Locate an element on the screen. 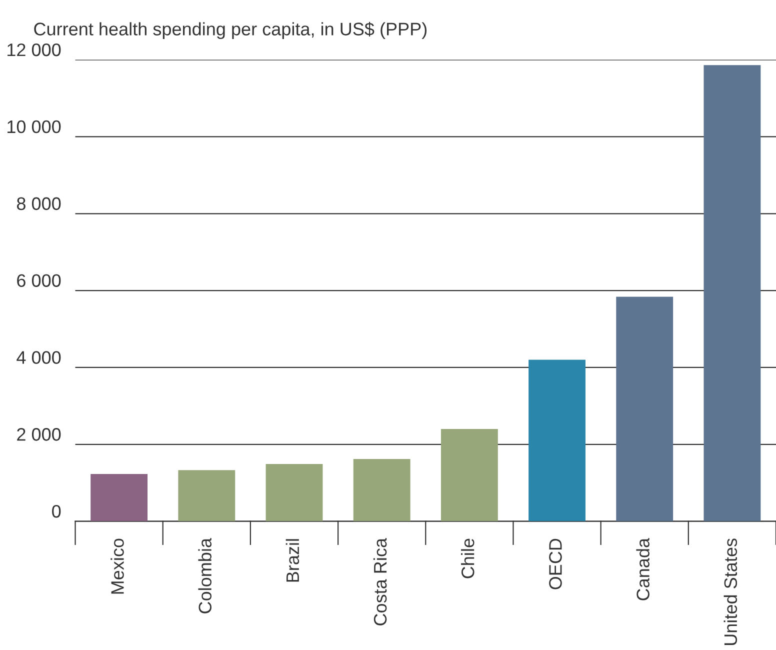  x-tick-label: Colombia is located at coordinates (205, 576).